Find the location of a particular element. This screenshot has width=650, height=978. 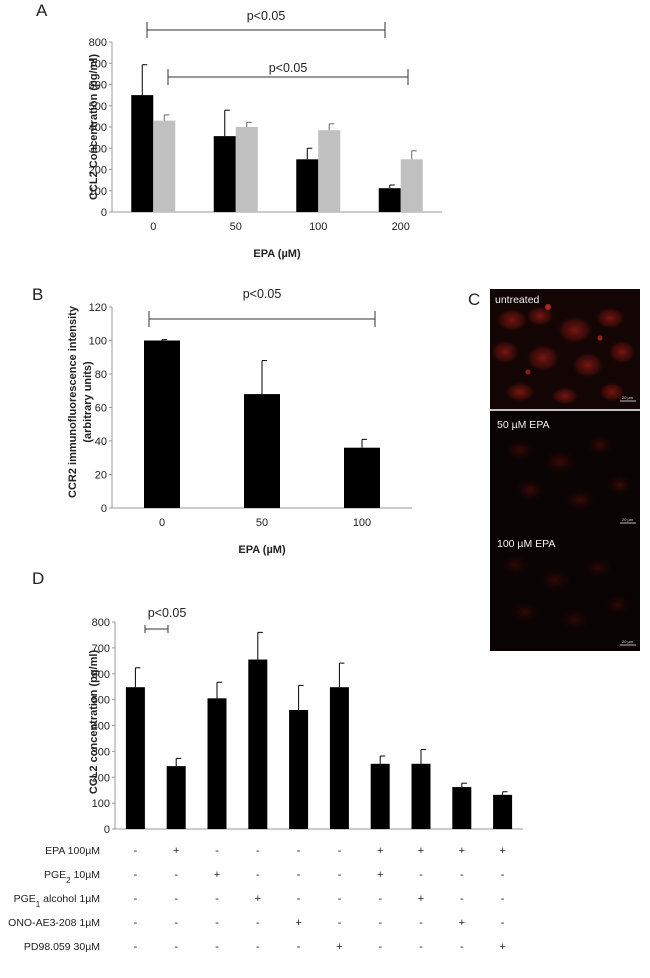

micrograph-50-epa: 50 µM EPA 20 µm is located at coordinates (566, 471).